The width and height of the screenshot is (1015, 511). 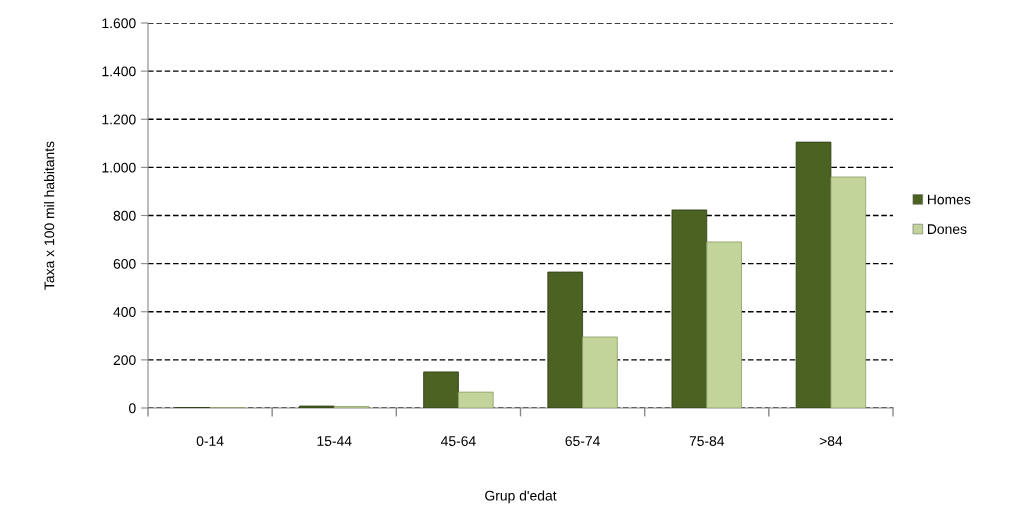 What do you see at coordinates (334, 441) in the screenshot?
I see `x-tick-label: 15-44` at bounding box center [334, 441].